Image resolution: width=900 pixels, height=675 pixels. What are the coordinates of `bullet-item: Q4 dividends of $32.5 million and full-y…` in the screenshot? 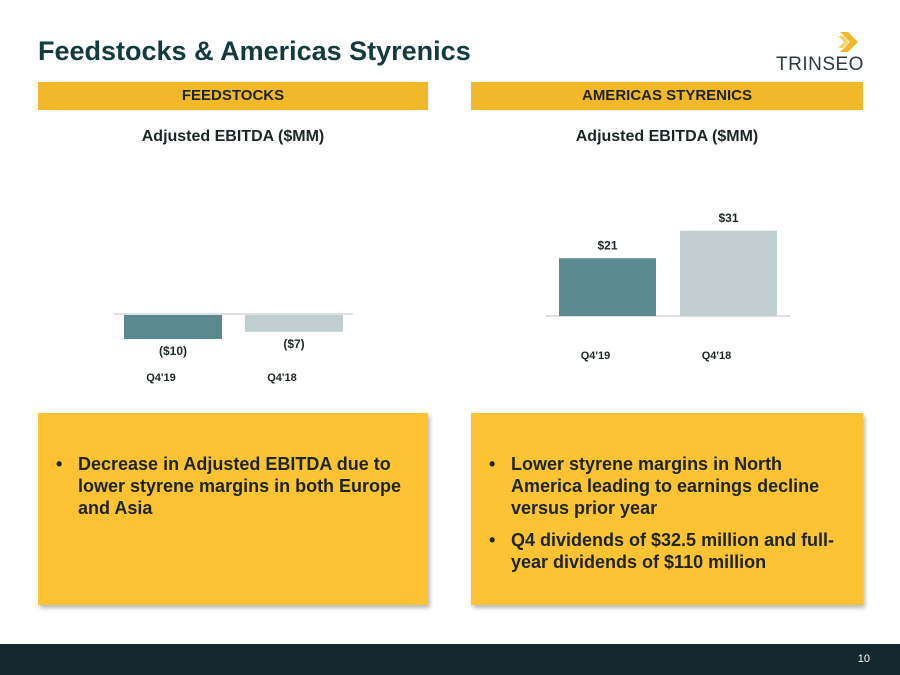 It's located at (669, 551).